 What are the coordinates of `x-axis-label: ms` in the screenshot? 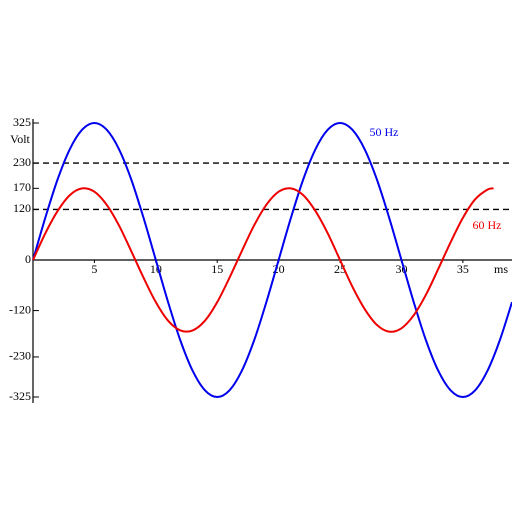 It's located at (501, 269).